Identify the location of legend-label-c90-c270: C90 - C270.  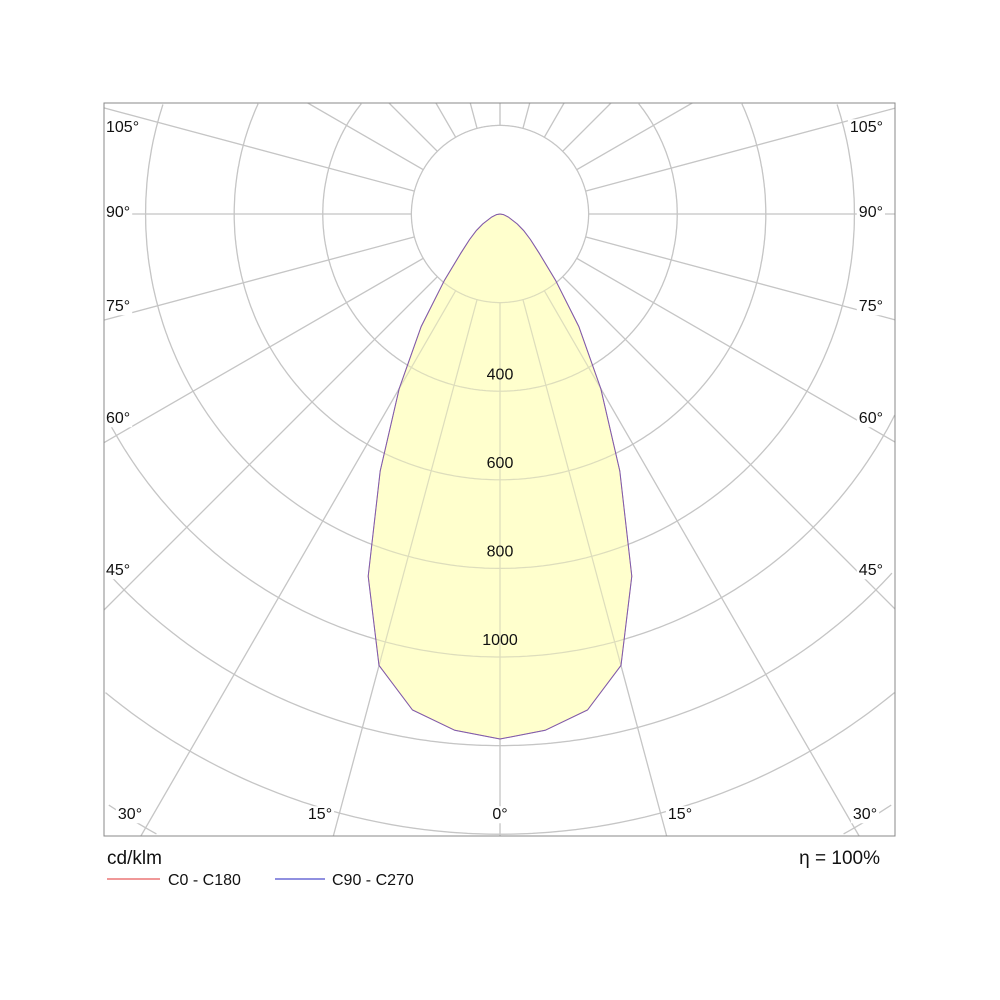
(373, 880).